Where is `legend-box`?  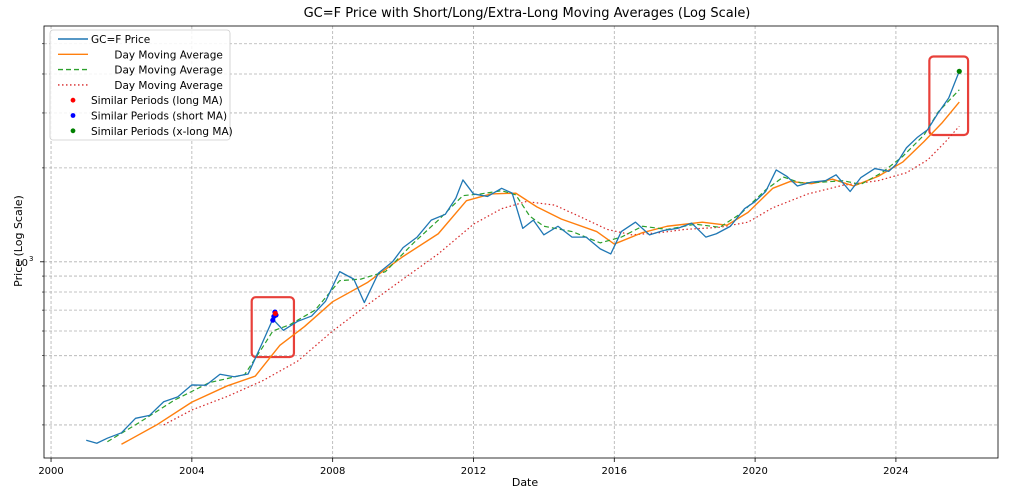
legend-box is located at coordinates (140, 85).